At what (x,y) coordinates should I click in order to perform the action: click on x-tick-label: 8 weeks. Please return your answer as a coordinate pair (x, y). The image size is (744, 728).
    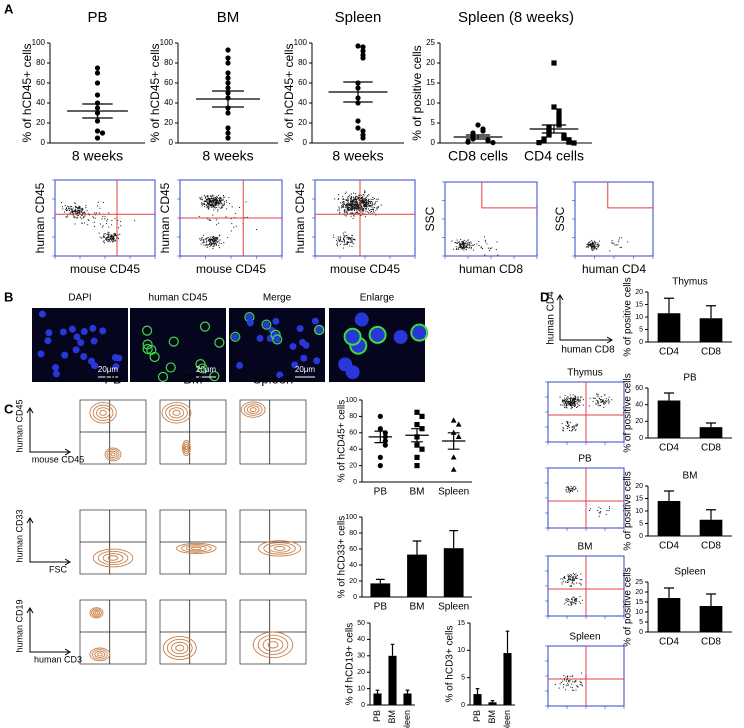
    Looking at the image, I should click on (357, 156).